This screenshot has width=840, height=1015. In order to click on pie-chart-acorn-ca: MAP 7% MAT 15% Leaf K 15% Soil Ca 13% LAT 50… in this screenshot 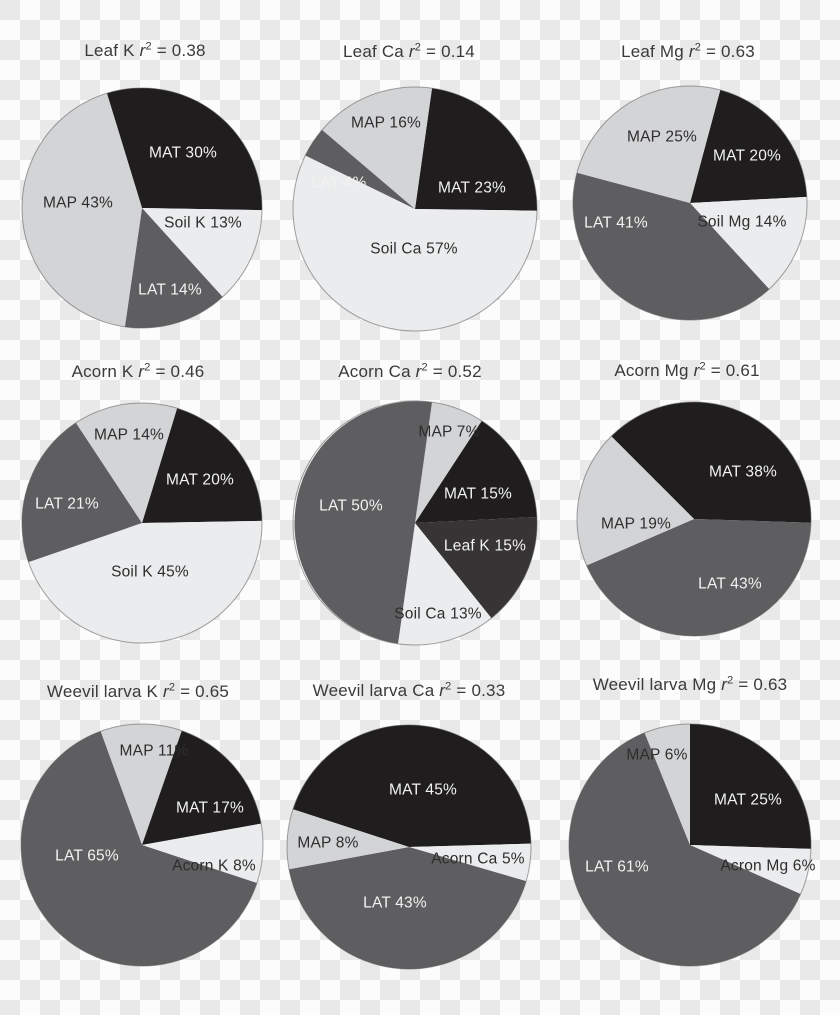, I will do `click(415, 523)`.